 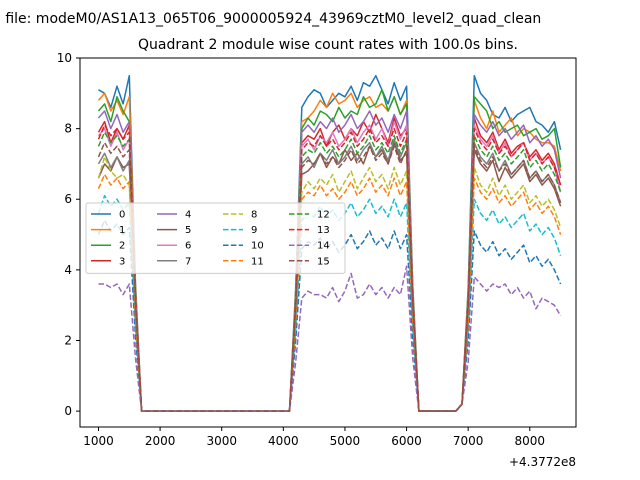 What do you see at coordinates (283, 441) in the screenshot?
I see `x-tick-label: 4000` at bounding box center [283, 441].